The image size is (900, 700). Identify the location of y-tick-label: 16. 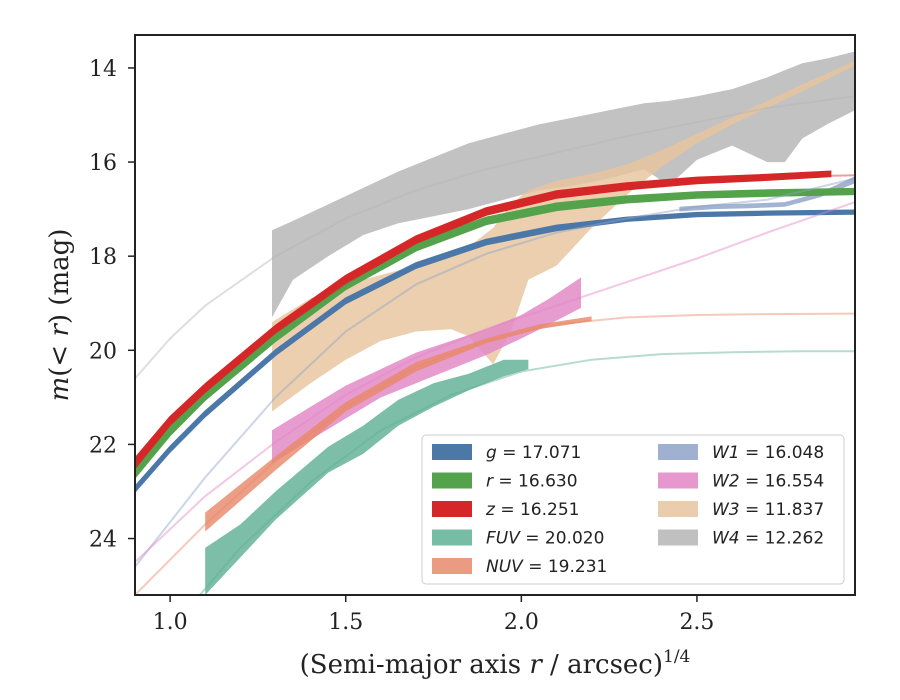
(103, 163).